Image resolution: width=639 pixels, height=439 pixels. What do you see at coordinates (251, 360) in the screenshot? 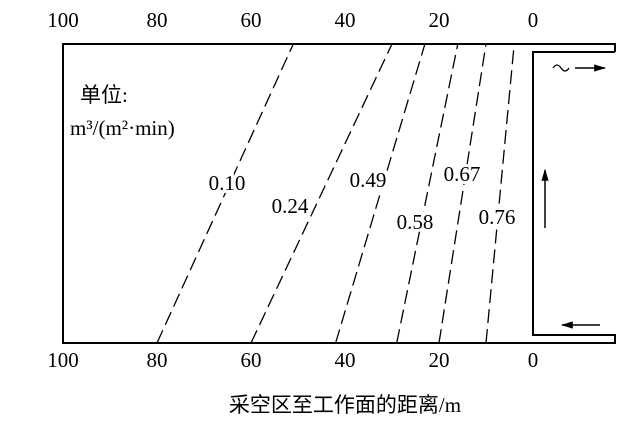
I see `x-tick-label-bottom: 60` at bounding box center [251, 360].